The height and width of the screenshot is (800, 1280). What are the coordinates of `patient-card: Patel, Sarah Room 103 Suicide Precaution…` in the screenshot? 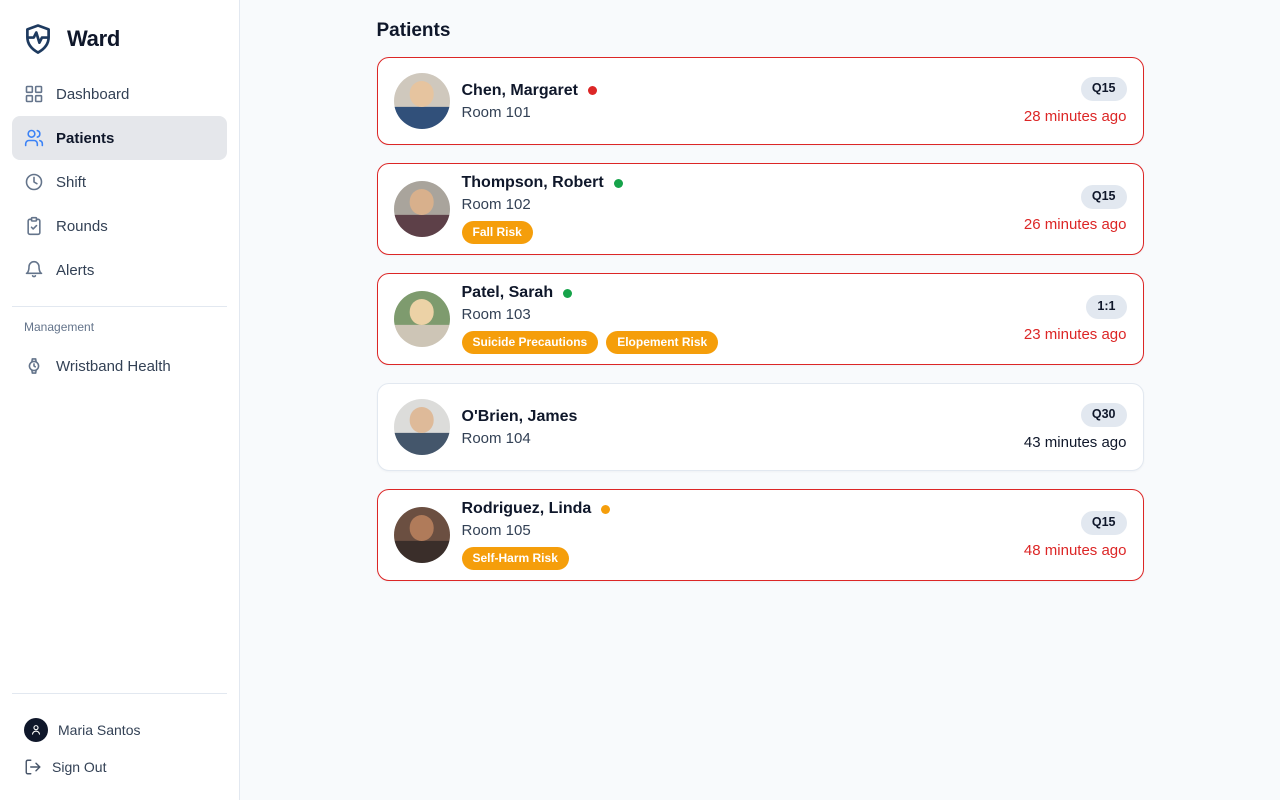 It's located at (760, 319).